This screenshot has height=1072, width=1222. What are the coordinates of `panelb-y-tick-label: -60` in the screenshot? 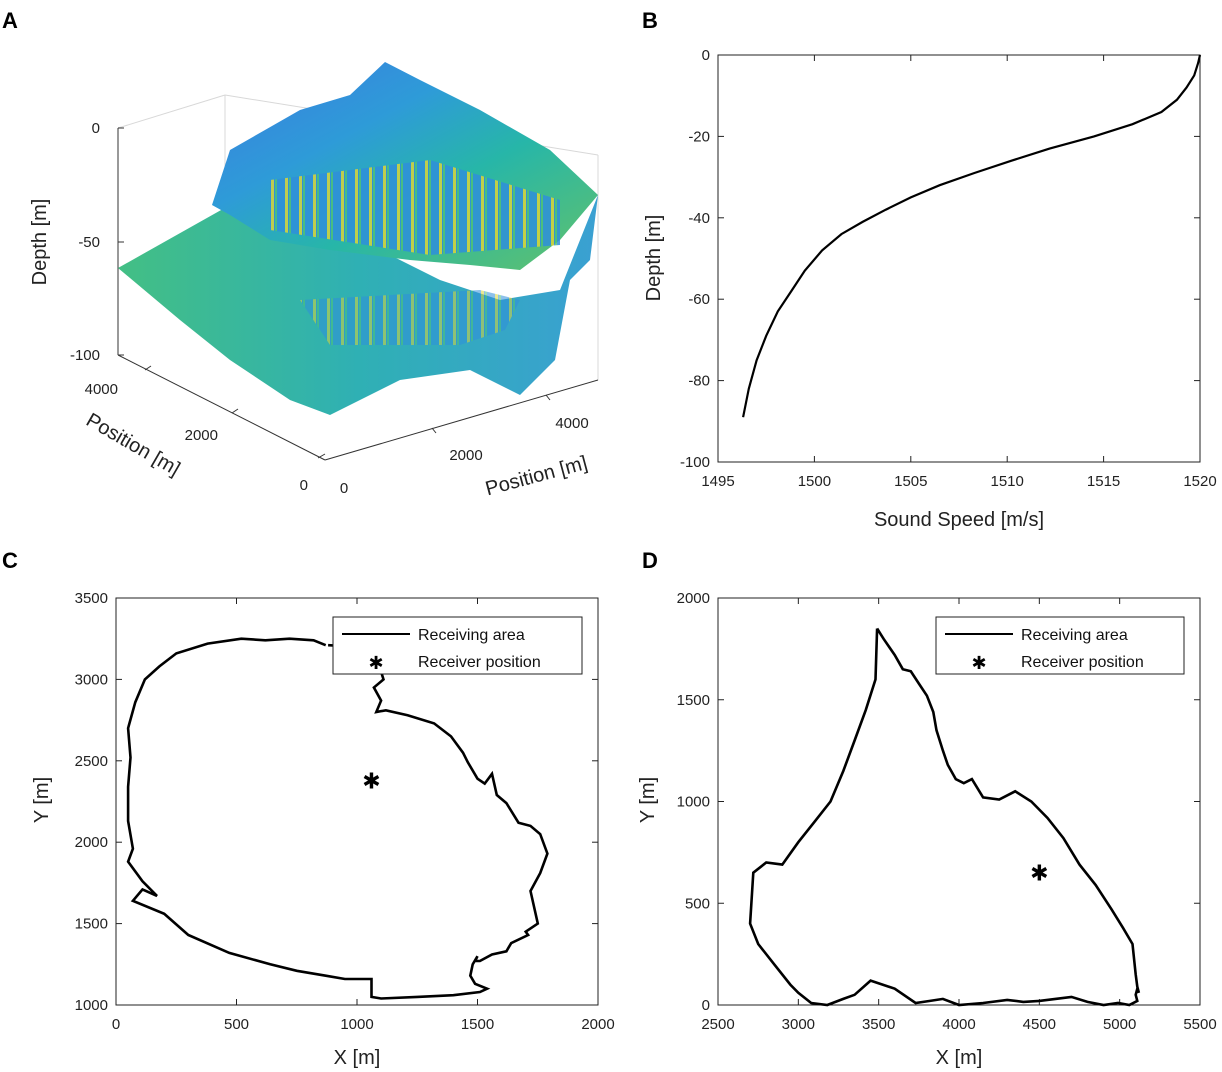 It's located at (699, 299).